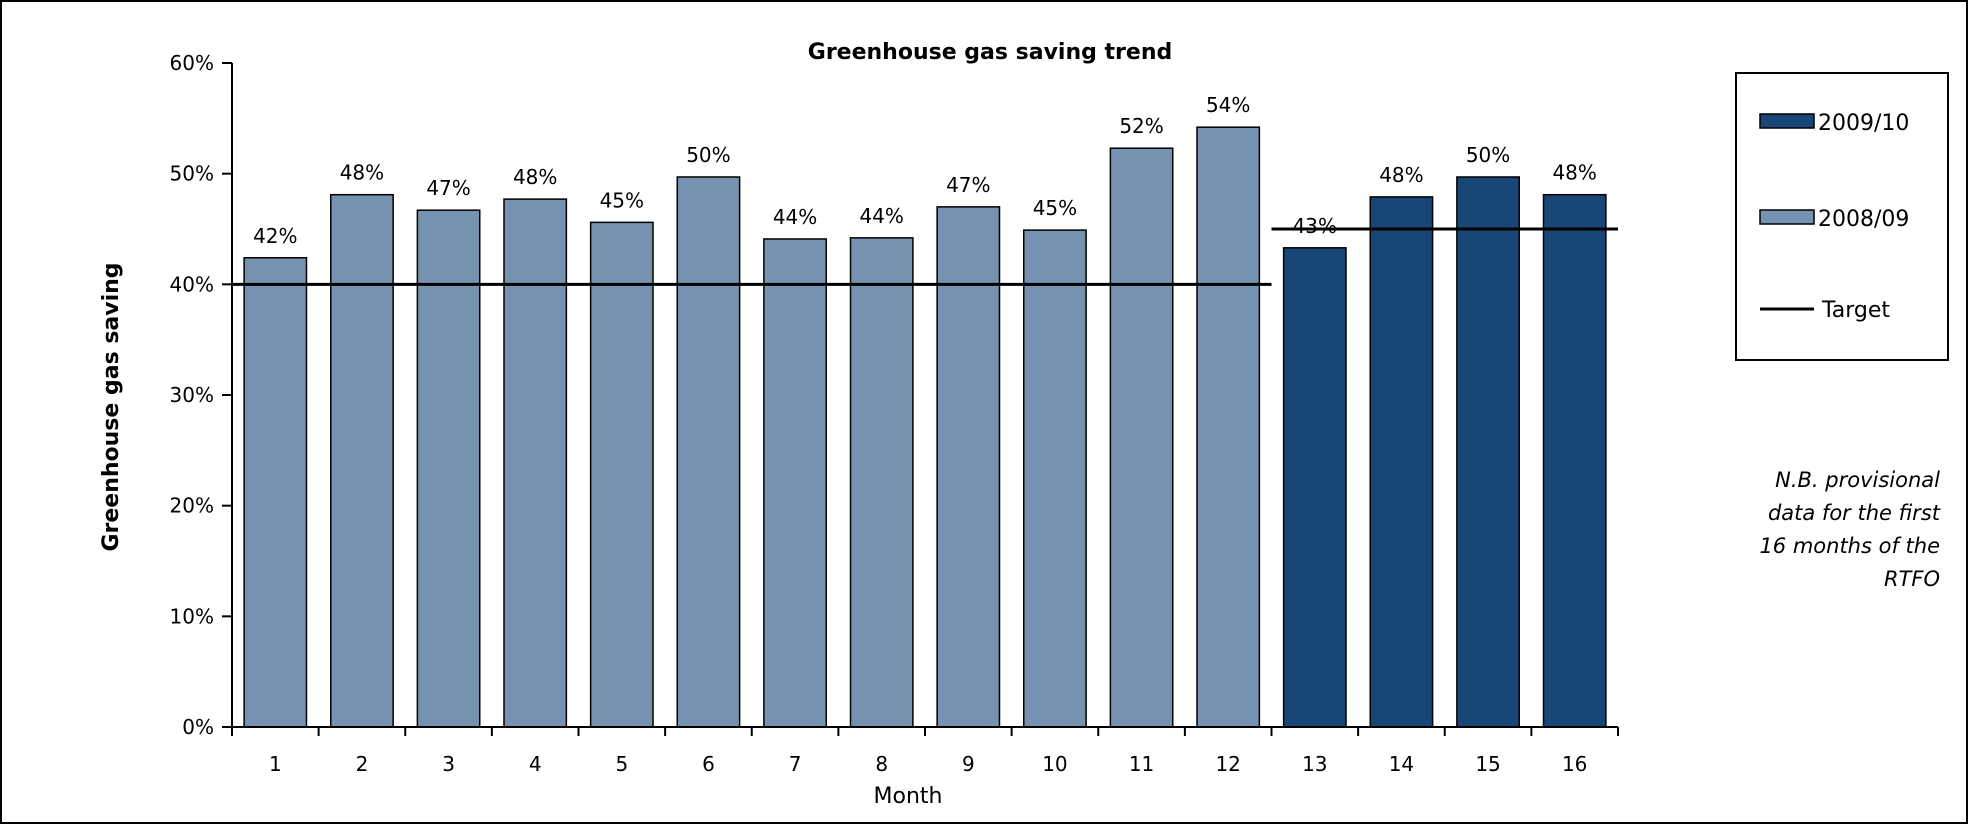 This screenshot has width=1968, height=824. What do you see at coordinates (1863, 219) in the screenshot?
I see `legend-label-2008-09: 2008/09` at bounding box center [1863, 219].